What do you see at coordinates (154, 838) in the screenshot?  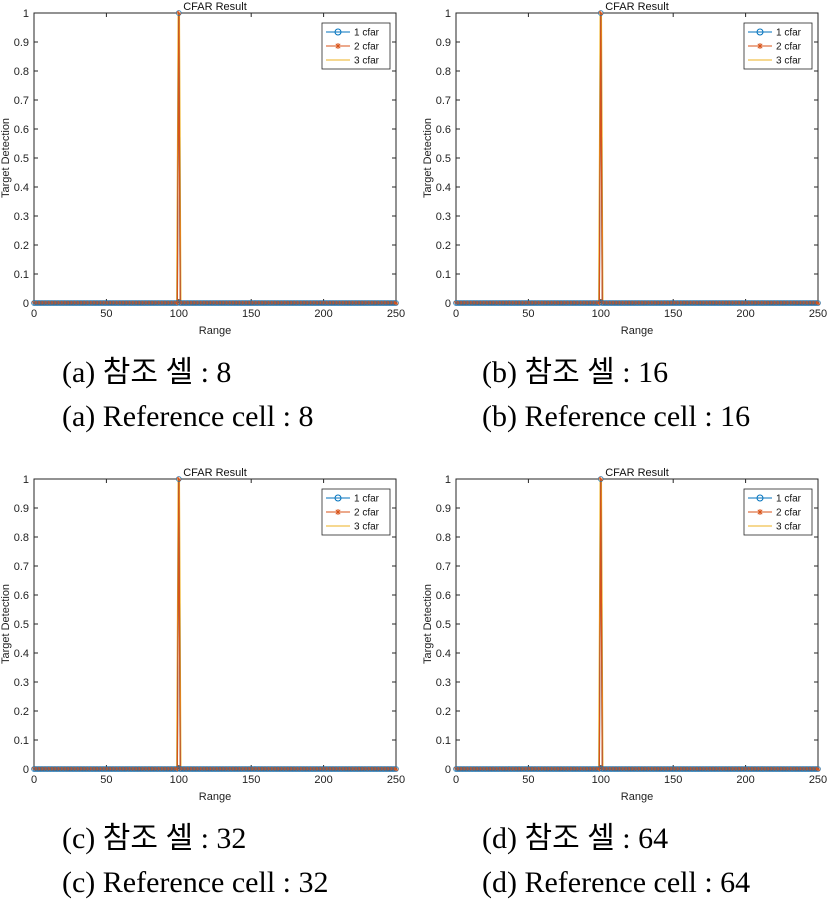 I see `caption-korean-c: (c) 참조 셀 : 32` at bounding box center [154, 838].